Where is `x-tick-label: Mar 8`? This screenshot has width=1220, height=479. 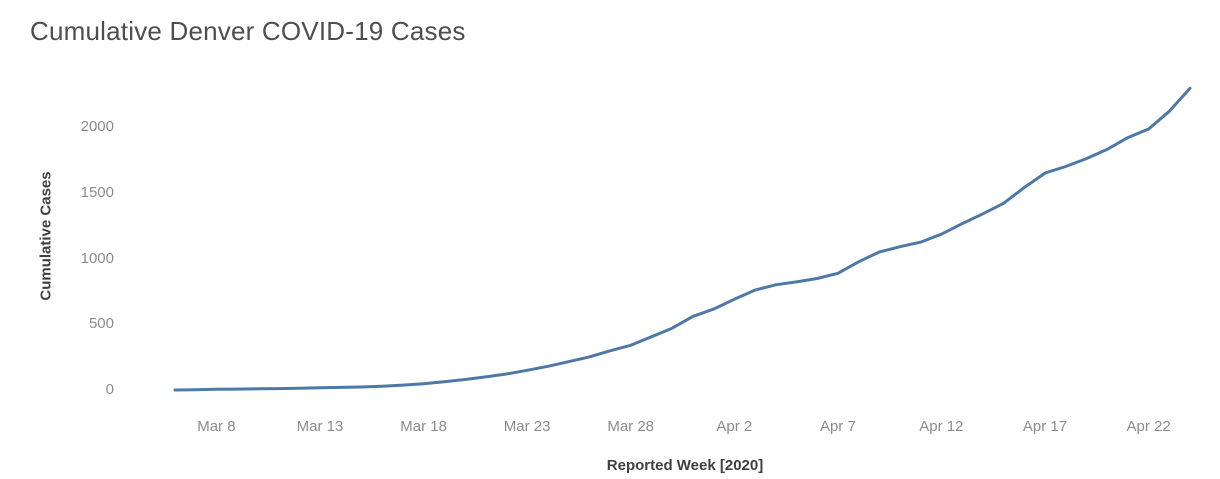 x-tick-label: Mar 8 is located at coordinates (216, 426).